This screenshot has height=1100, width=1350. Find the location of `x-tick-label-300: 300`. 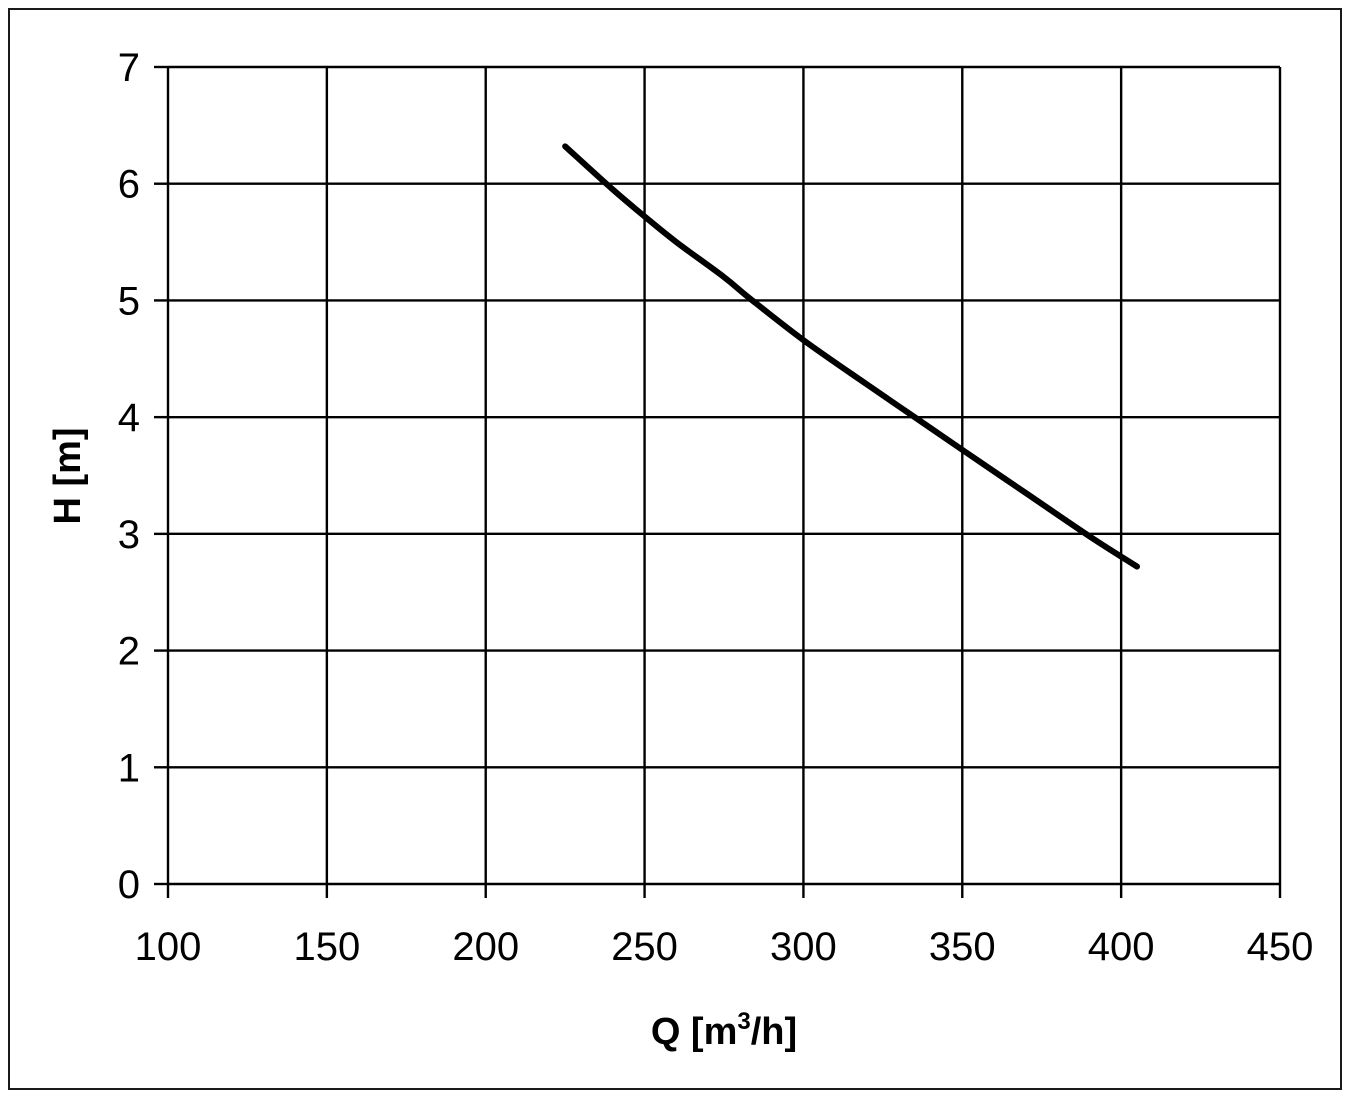

x-tick-label-300: 300 is located at coordinates (803, 947).